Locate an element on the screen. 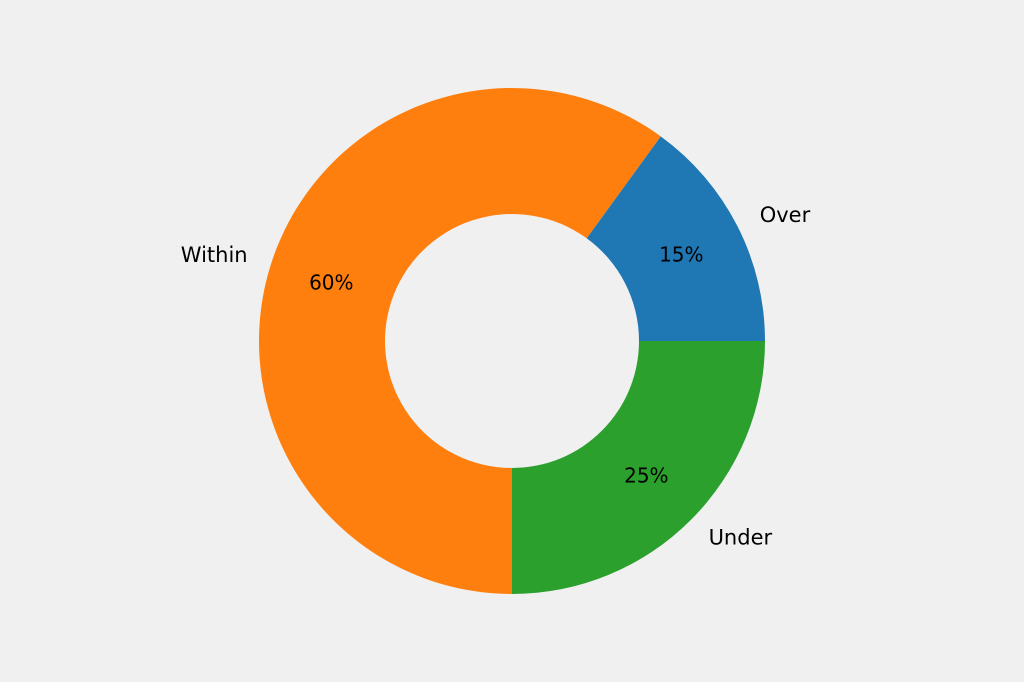 This screenshot has width=1024, height=682. slice-under is located at coordinates (638, 467).